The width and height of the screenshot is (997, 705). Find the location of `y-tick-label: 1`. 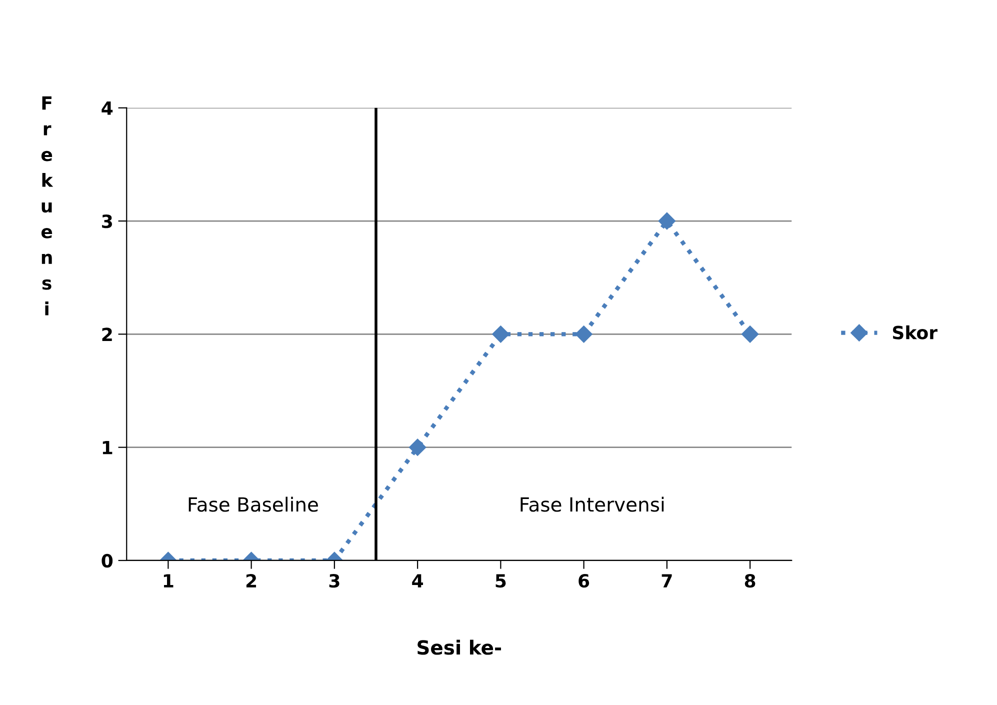

y-tick-label: 1 is located at coordinates (107, 447).